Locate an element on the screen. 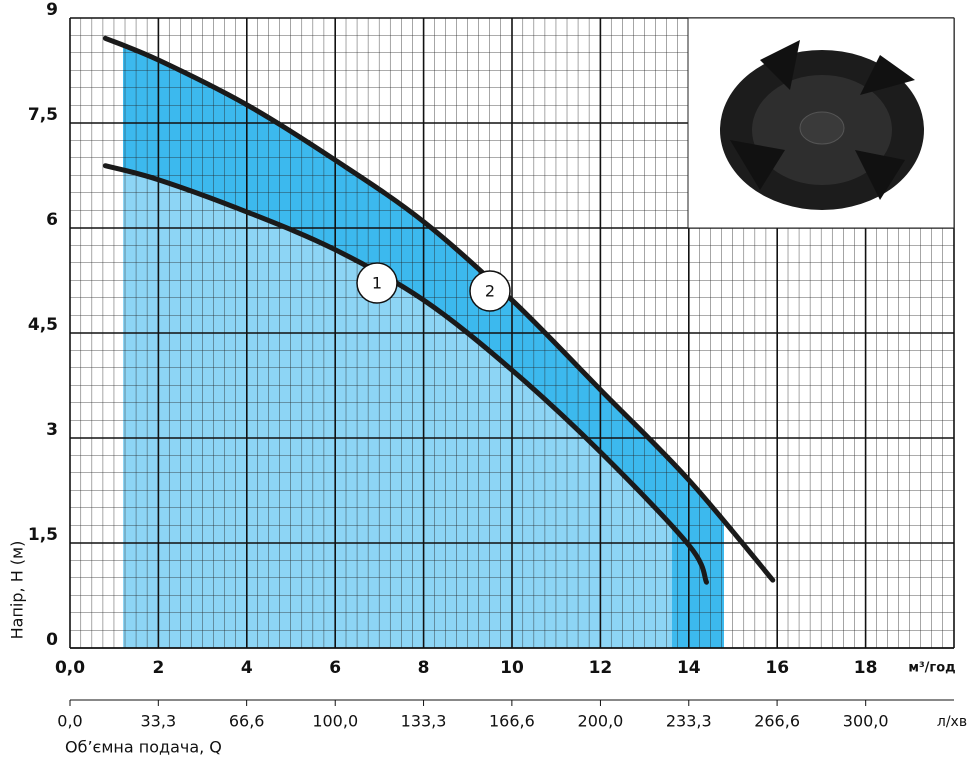 The height and width of the screenshot is (760, 974). x-tick-label: 2 is located at coordinates (158, 668).